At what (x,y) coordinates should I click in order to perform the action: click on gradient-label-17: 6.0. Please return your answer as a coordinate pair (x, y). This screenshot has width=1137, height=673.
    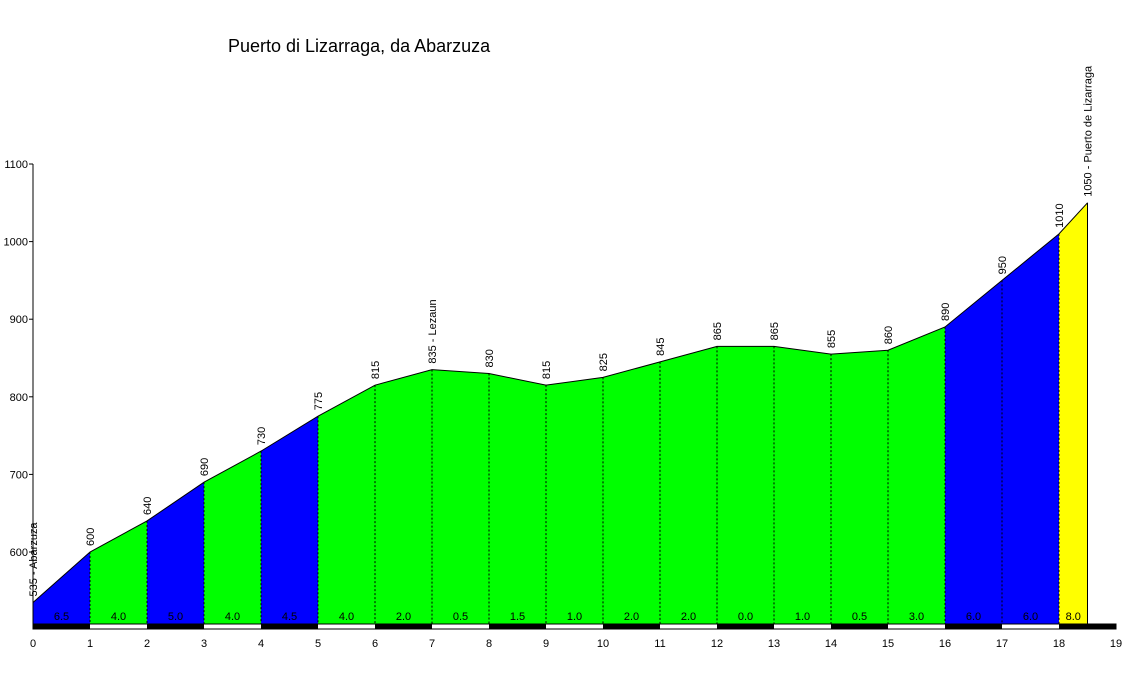
    Looking at the image, I should click on (1030, 617).